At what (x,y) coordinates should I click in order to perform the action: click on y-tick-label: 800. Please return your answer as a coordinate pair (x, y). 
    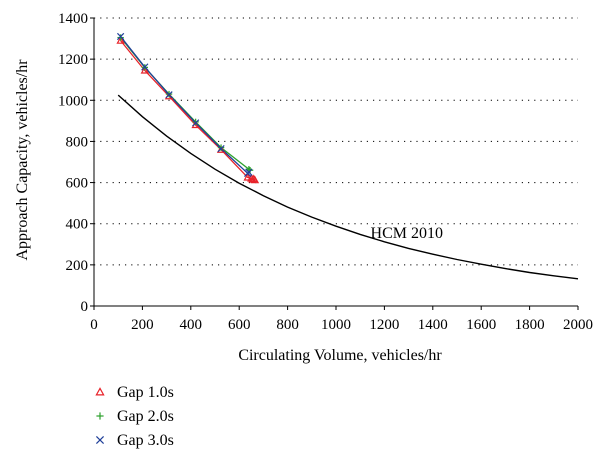
    Looking at the image, I should click on (77, 142).